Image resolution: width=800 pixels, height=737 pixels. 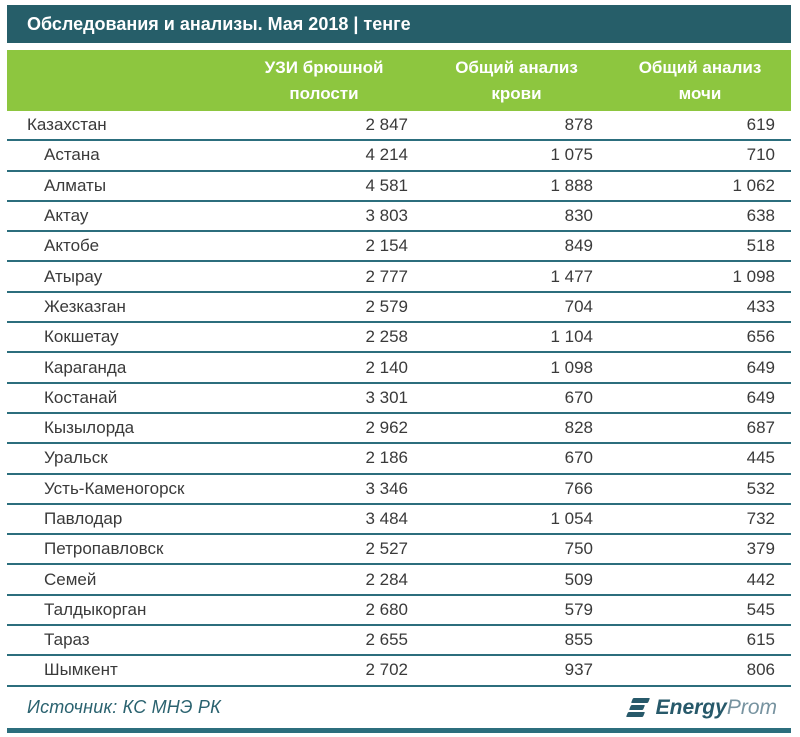 I want to click on region-name-cell: Талдыкорган, so click(x=95, y=609).